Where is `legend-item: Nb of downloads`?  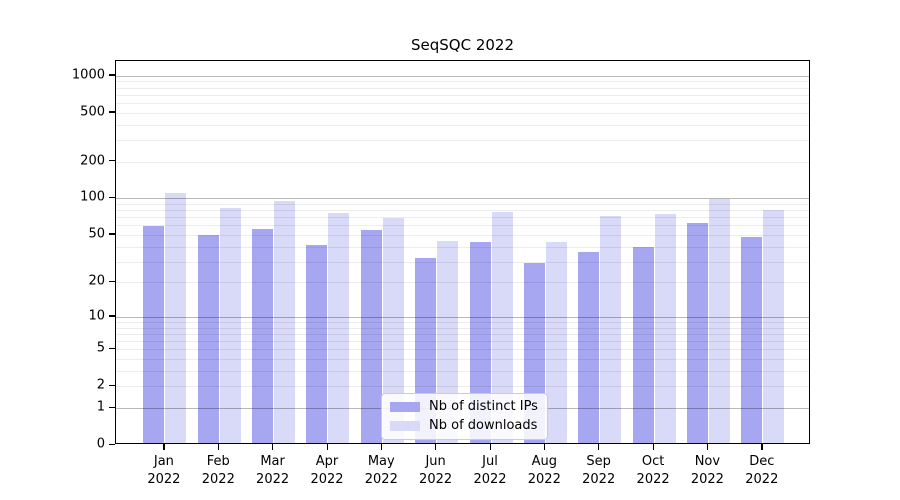 legend-item: Nb of downloads is located at coordinates (464, 425).